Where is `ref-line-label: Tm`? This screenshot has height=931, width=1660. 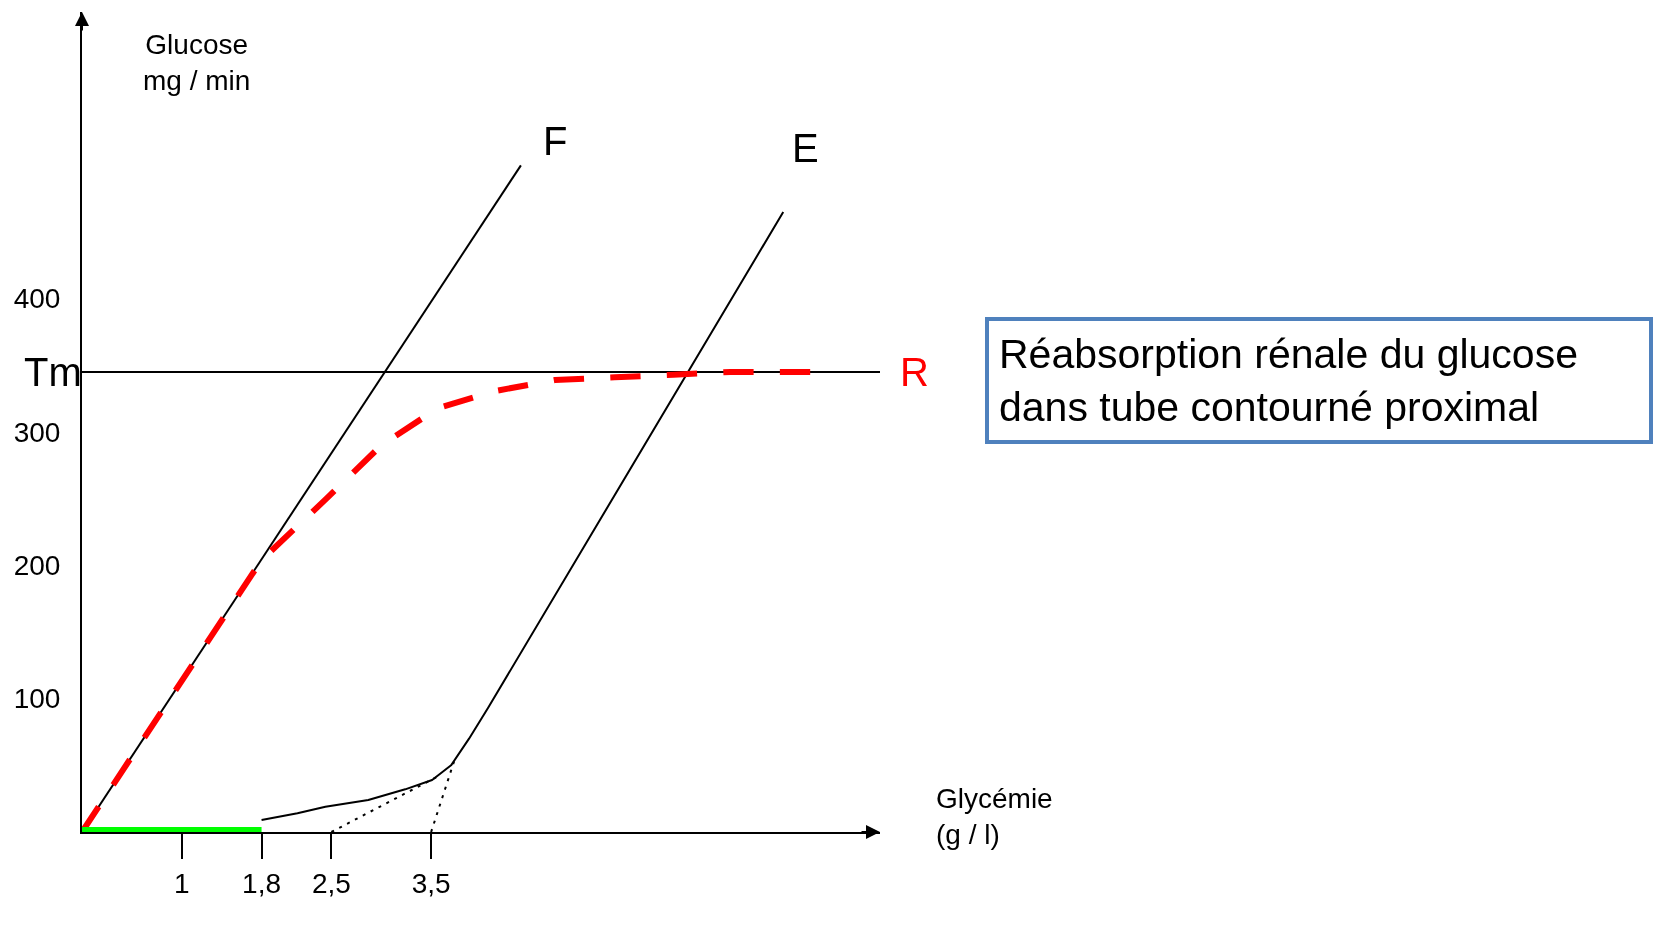
ref-line-label: Tm is located at coordinates (53, 372).